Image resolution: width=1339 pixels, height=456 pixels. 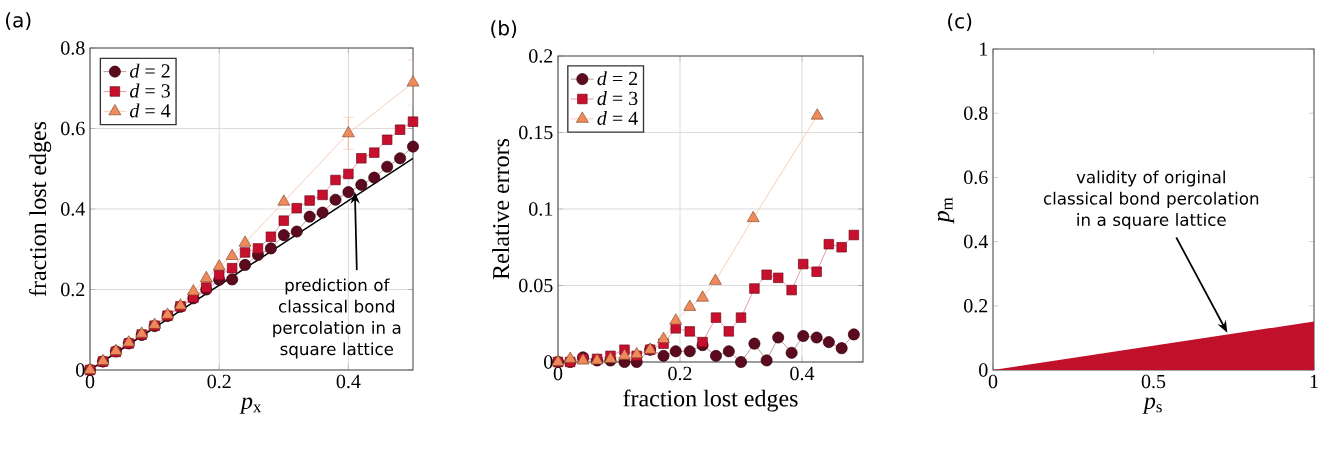 I want to click on chart-title: (a), so click(x=18, y=21).